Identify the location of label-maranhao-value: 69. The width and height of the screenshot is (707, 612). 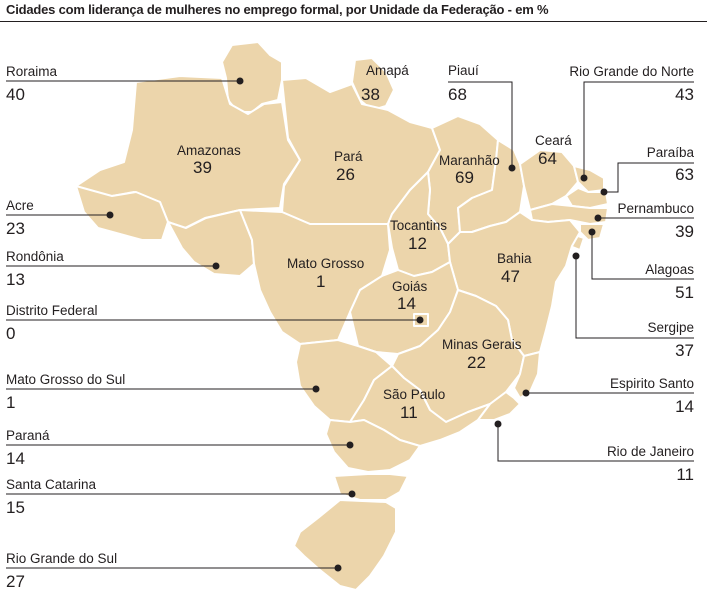
(464, 177).